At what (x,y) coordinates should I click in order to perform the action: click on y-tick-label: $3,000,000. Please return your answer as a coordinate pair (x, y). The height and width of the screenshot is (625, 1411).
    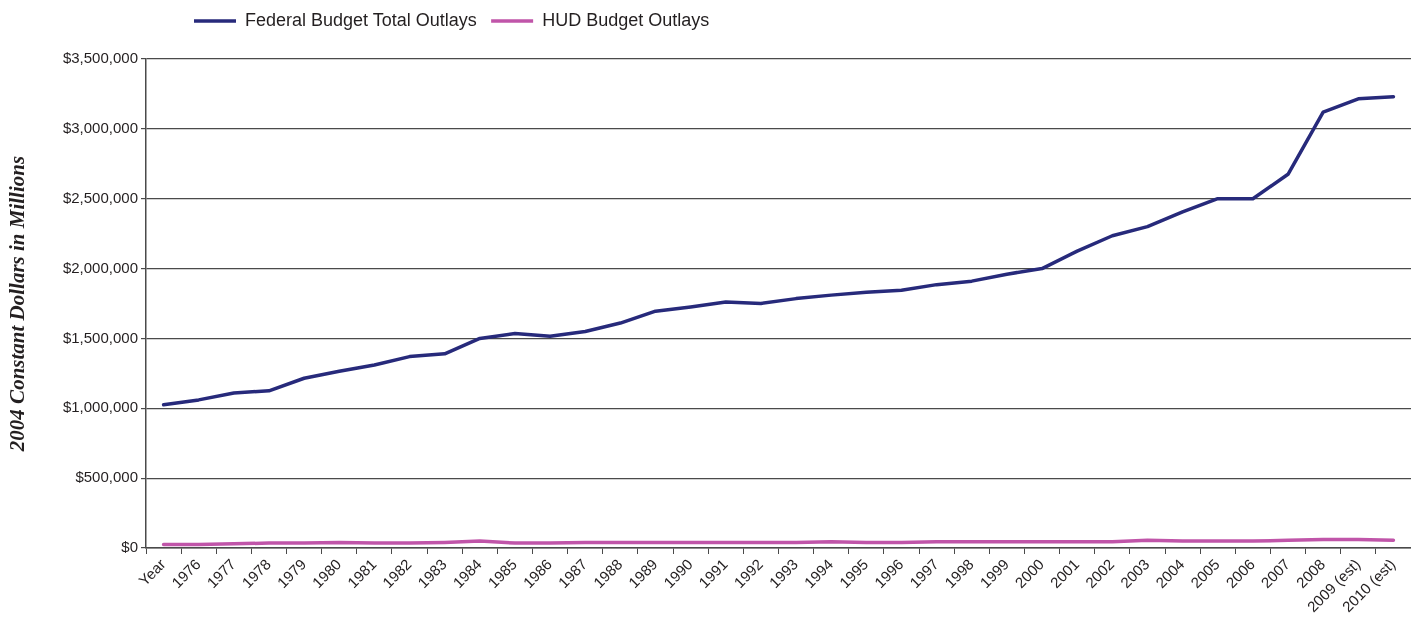
    Looking at the image, I should click on (100, 127).